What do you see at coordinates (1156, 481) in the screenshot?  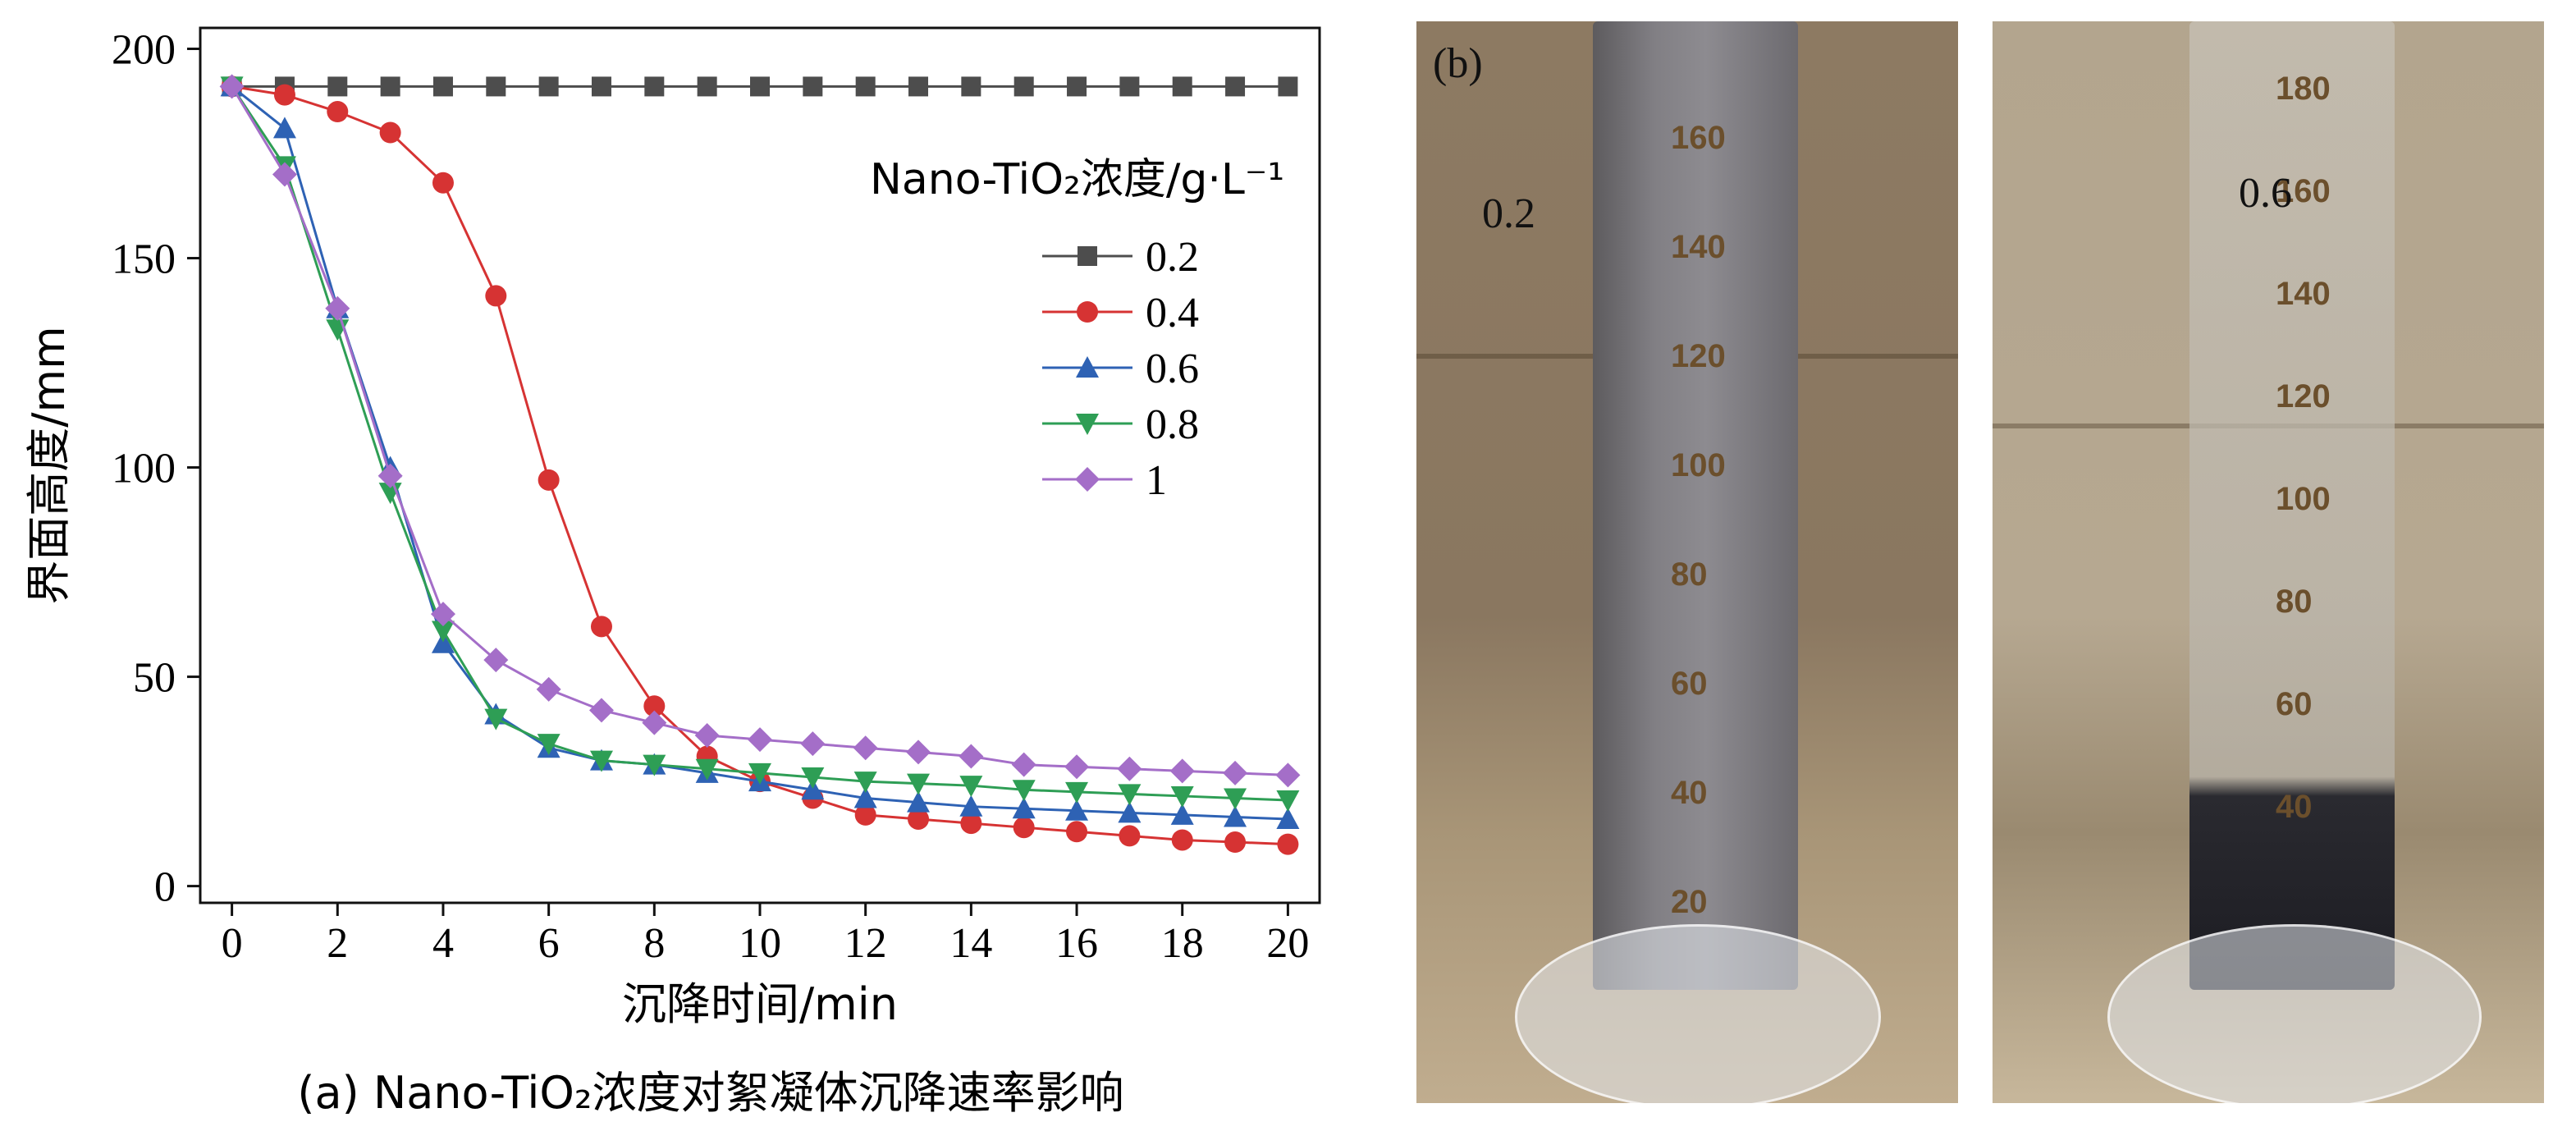 I see `legend-label-1: 1` at bounding box center [1156, 481].